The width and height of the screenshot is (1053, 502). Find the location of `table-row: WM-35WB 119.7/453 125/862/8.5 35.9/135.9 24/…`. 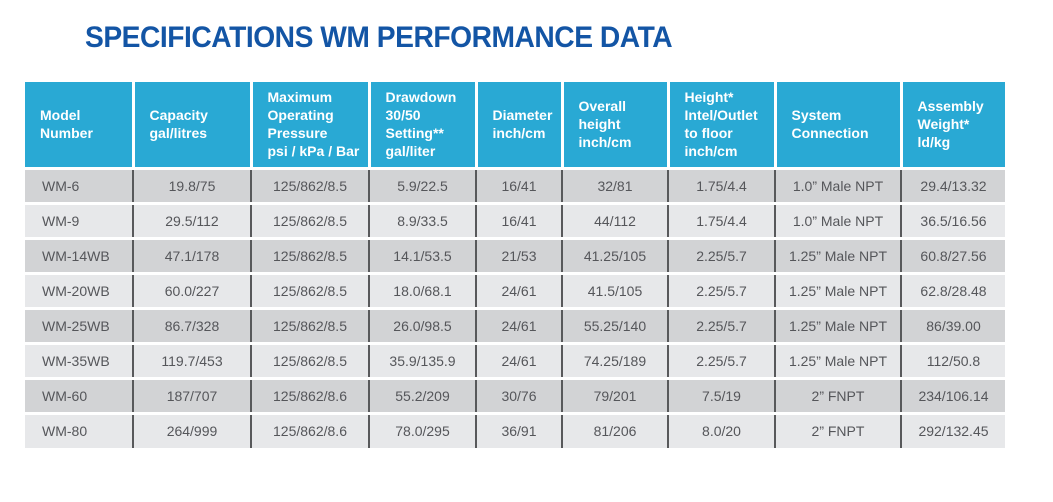

table-row: WM-35WB 119.7/453 125/862/8.5 35.9/135.9 24/… is located at coordinates (515, 359).